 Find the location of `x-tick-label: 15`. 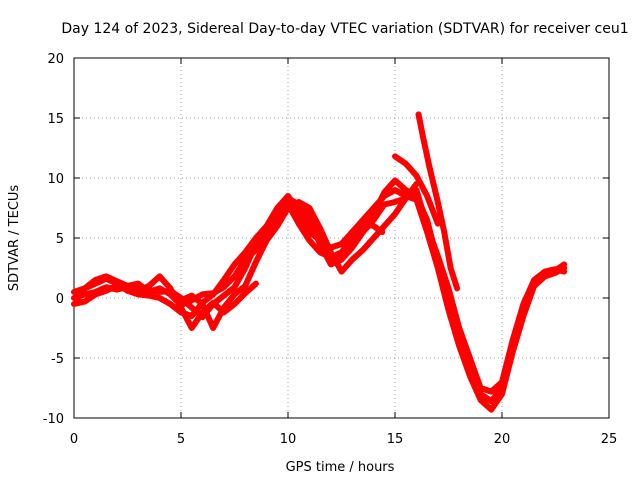

x-tick-label: 15 is located at coordinates (395, 439).